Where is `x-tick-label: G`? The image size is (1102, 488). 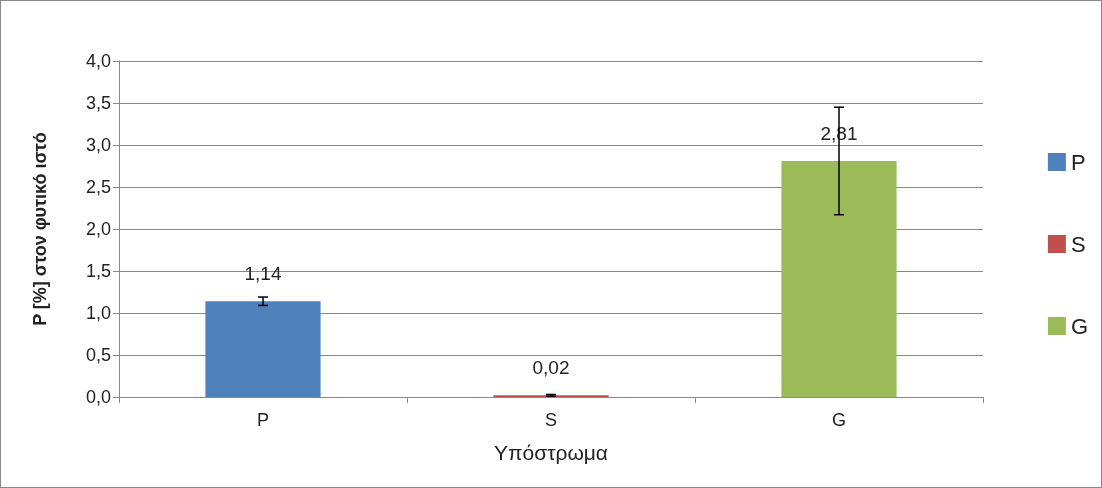
x-tick-label: G is located at coordinates (839, 420).